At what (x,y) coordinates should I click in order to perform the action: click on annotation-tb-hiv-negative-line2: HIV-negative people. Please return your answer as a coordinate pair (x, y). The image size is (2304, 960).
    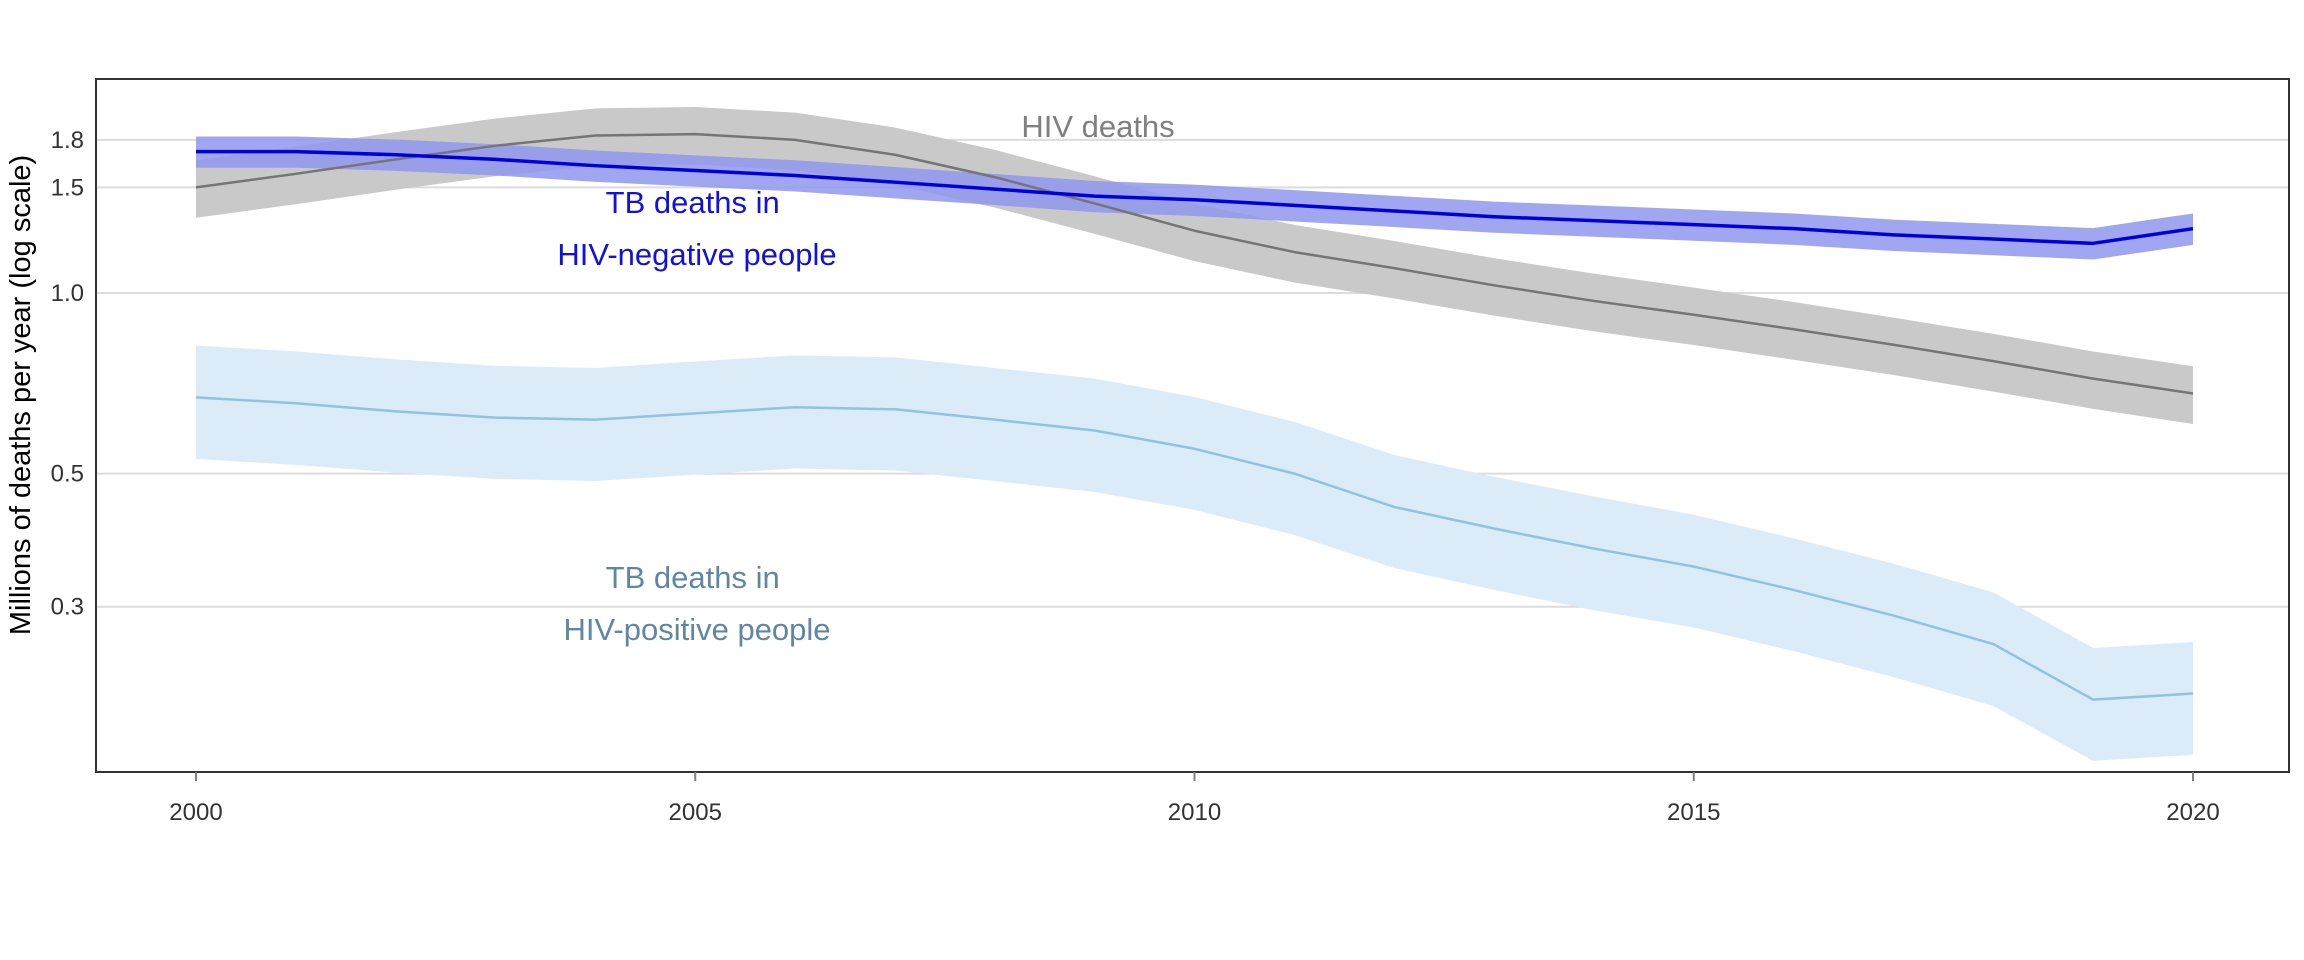
    Looking at the image, I should click on (696, 254).